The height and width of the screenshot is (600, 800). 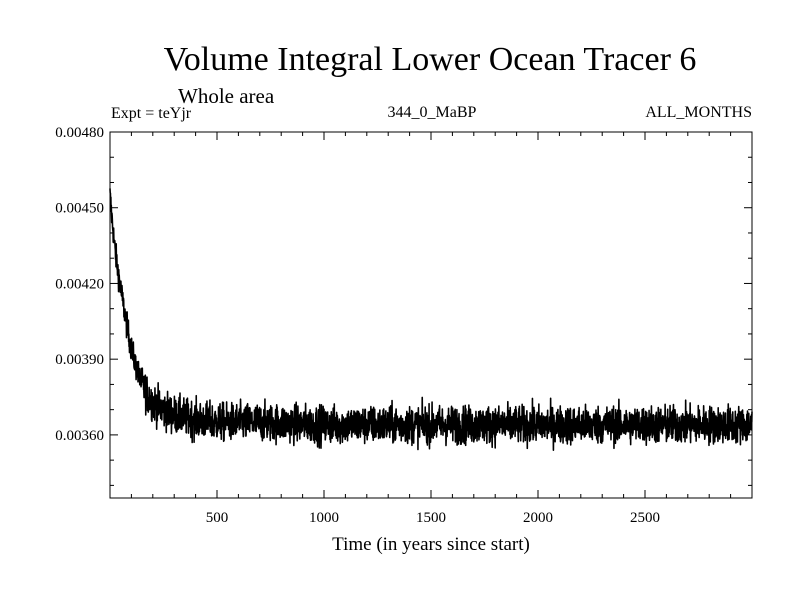 I want to click on x-tick-label: 2000, so click(x=538, y=518).